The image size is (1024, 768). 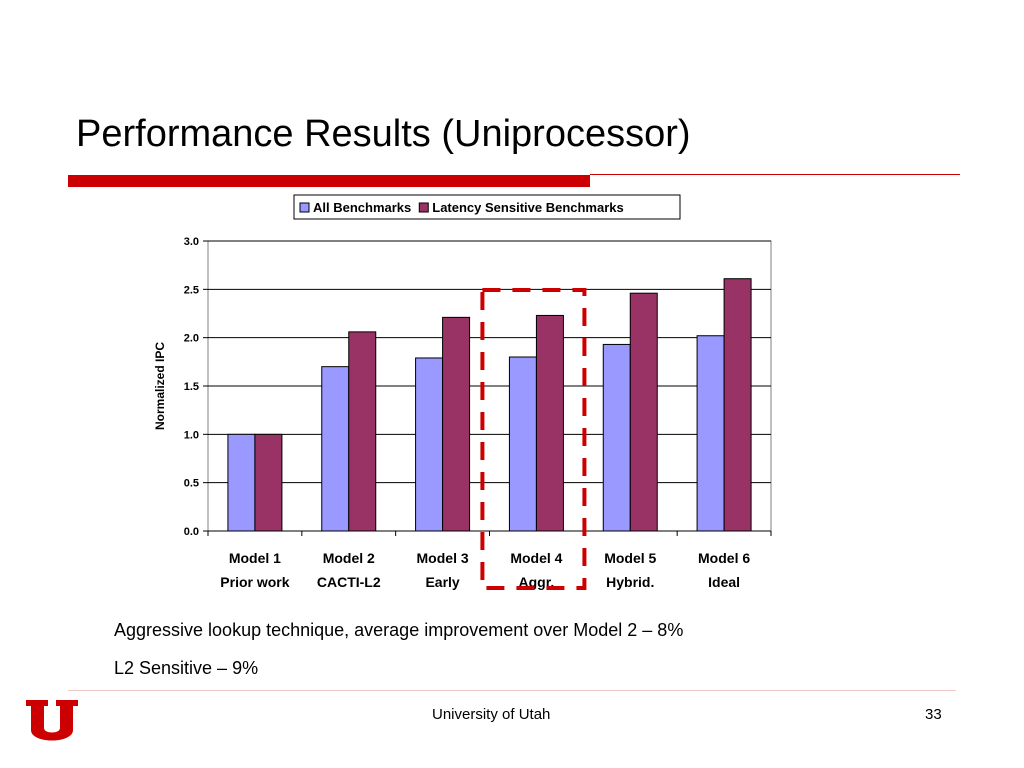 I want to click on legend, so click(x=487, y=207).